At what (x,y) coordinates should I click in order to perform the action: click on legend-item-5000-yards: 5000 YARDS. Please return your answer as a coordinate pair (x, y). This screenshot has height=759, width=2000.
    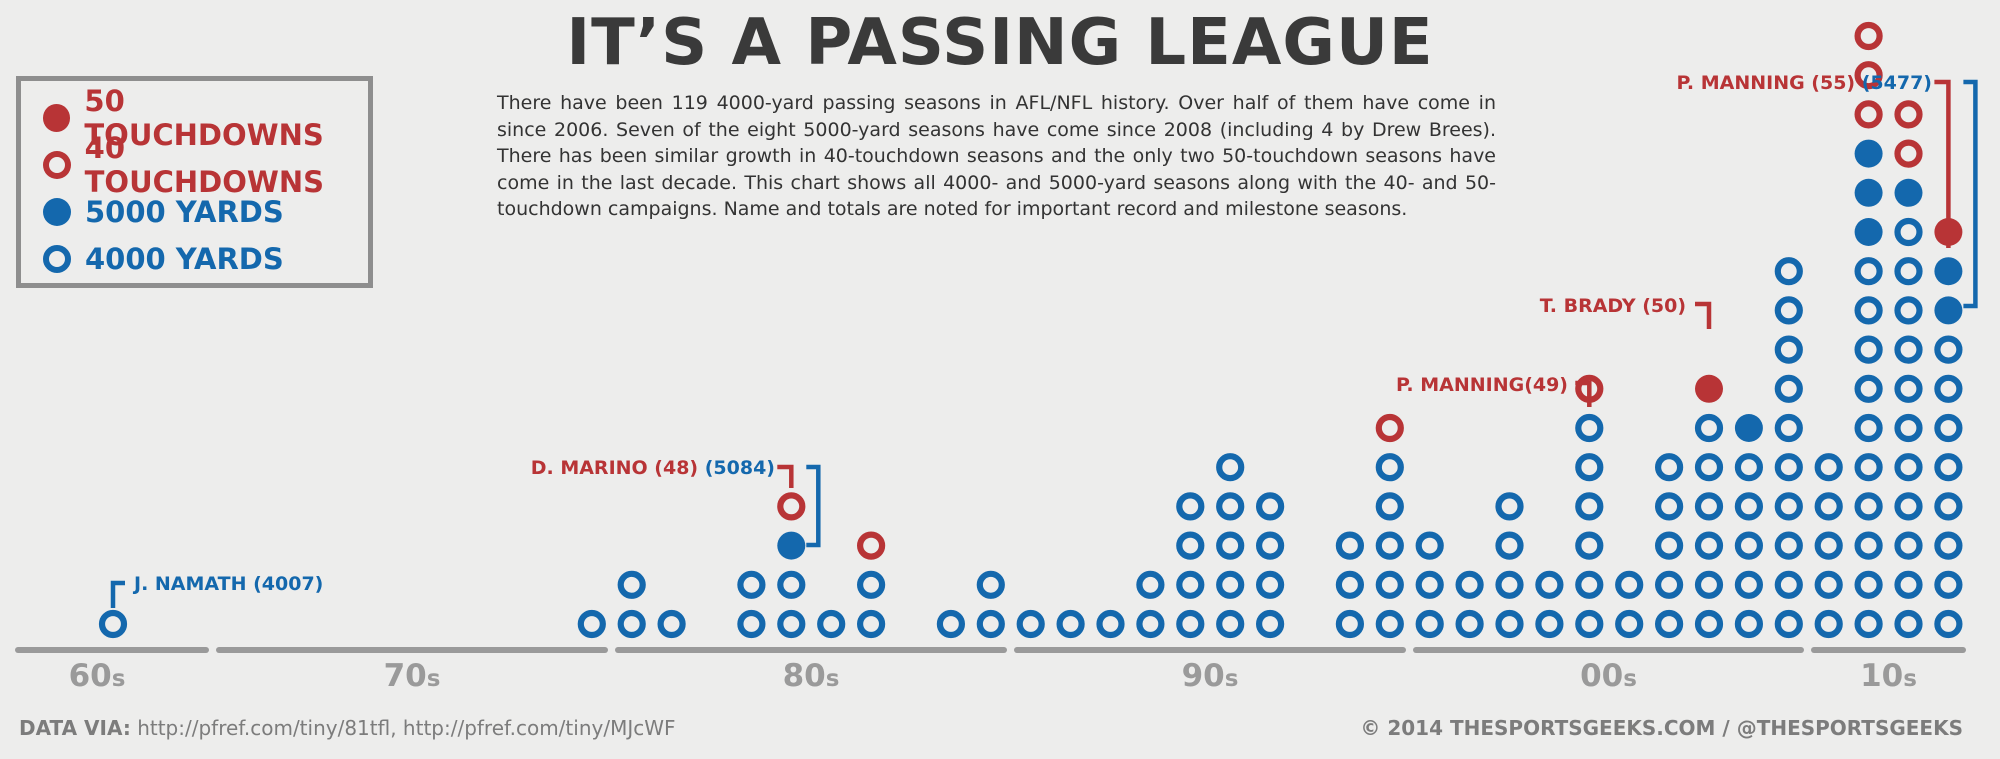
    Looking at the image, I should click on (163, 212).